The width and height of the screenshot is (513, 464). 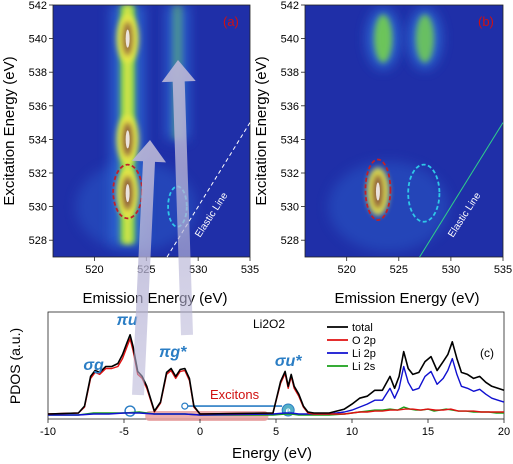 I want to click on b-ytick-label-540: 540, so click(x=290, y=40).